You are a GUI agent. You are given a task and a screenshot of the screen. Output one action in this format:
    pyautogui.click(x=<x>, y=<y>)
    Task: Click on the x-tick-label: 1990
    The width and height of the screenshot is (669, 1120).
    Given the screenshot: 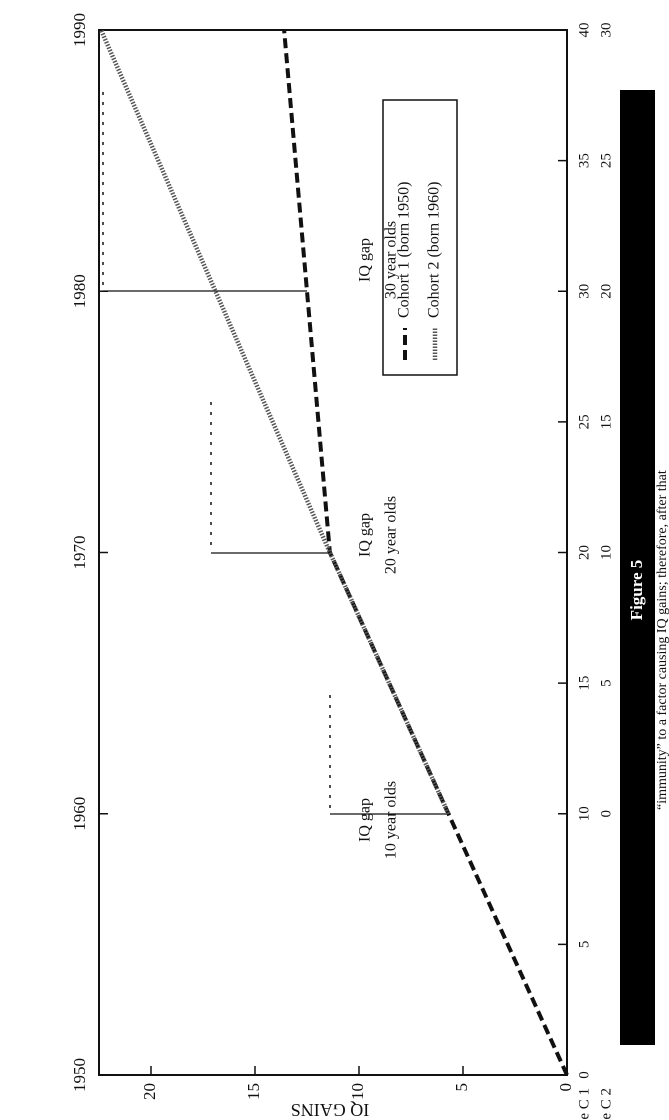 What is the action you would take?
    pyautogui.click(x=79, y=30)
    